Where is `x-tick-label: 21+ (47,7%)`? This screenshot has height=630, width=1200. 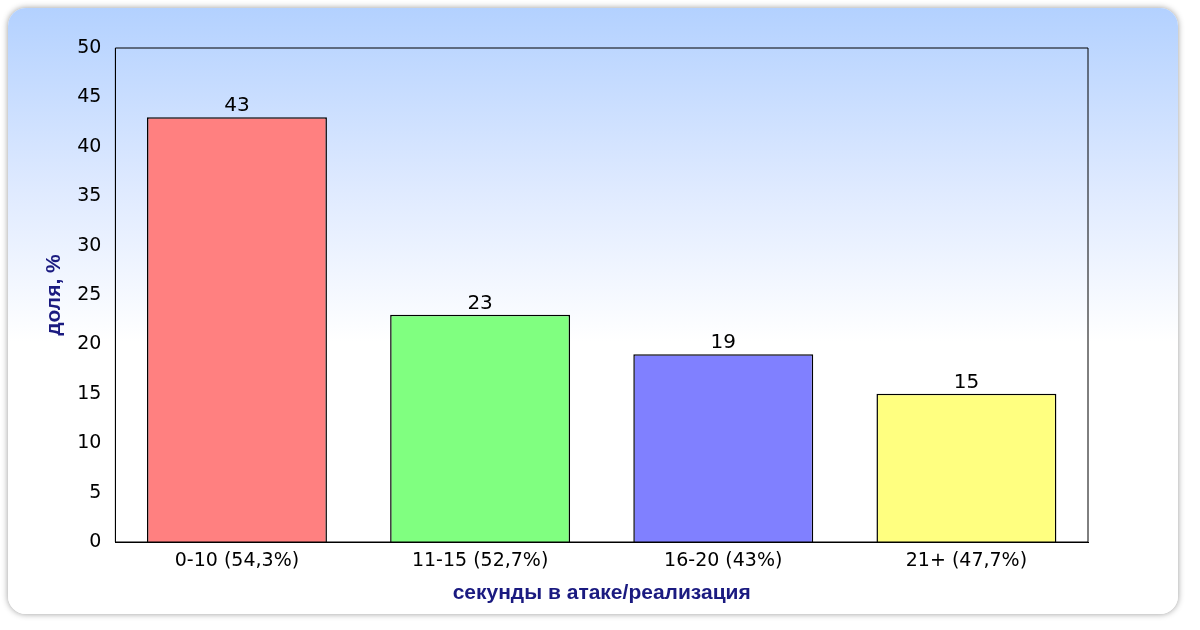
x-tick-label: 21+ (47,7%) is located at coordinates (966, 559).